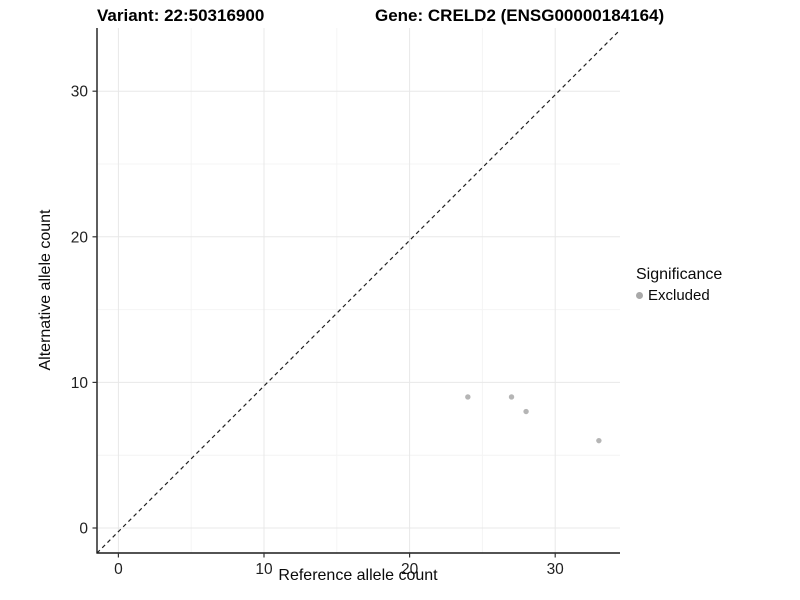  Describe the element at coordinates (520, 15) in the screenshot. I see `gene-title: Gene: CRELD2 (ENSG00000184164)` at that location.